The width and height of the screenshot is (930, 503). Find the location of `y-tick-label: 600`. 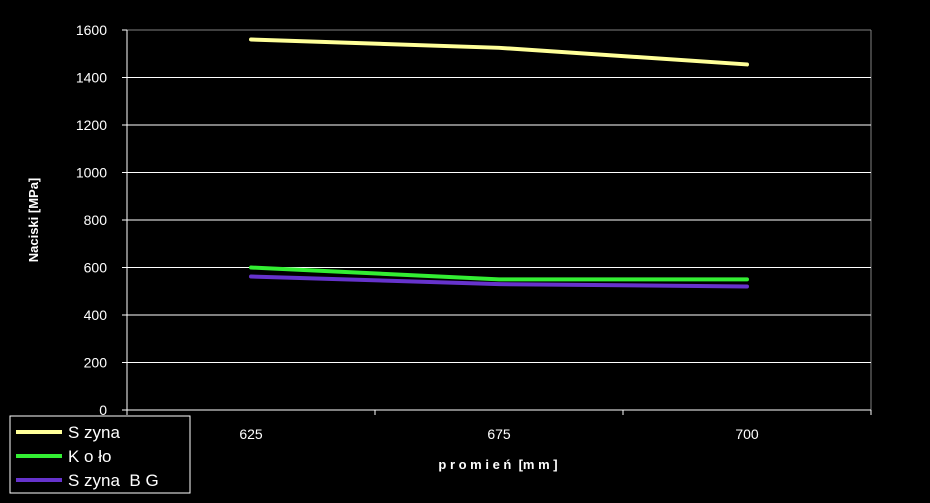

y-tick-label: 600 is located at coordinates (96, 268).